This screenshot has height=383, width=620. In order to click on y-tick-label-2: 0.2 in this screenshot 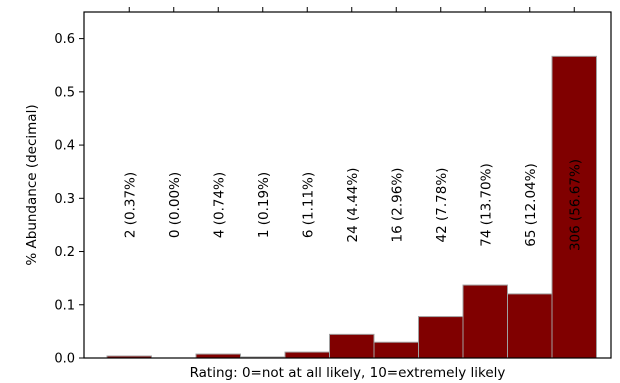, I will do `click(64, 252)`.